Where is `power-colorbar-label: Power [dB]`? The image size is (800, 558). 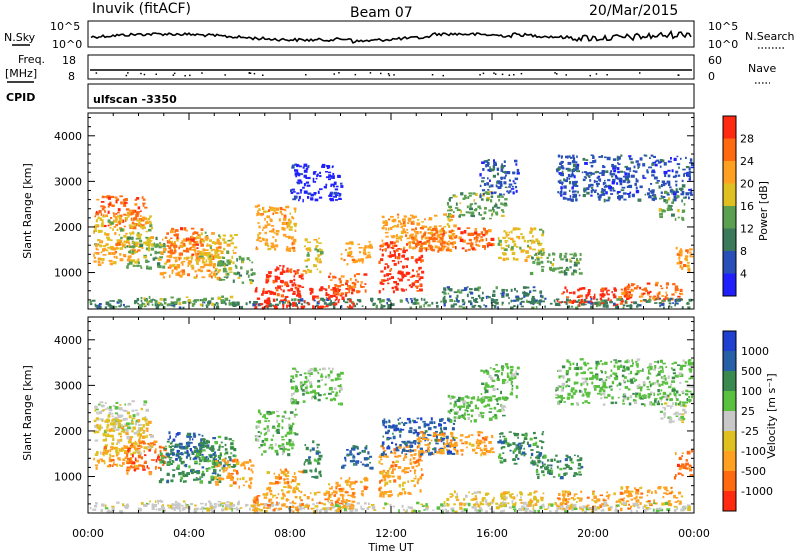 power-colorbar-label: Power [dB] is located at coordinates (763, 211).